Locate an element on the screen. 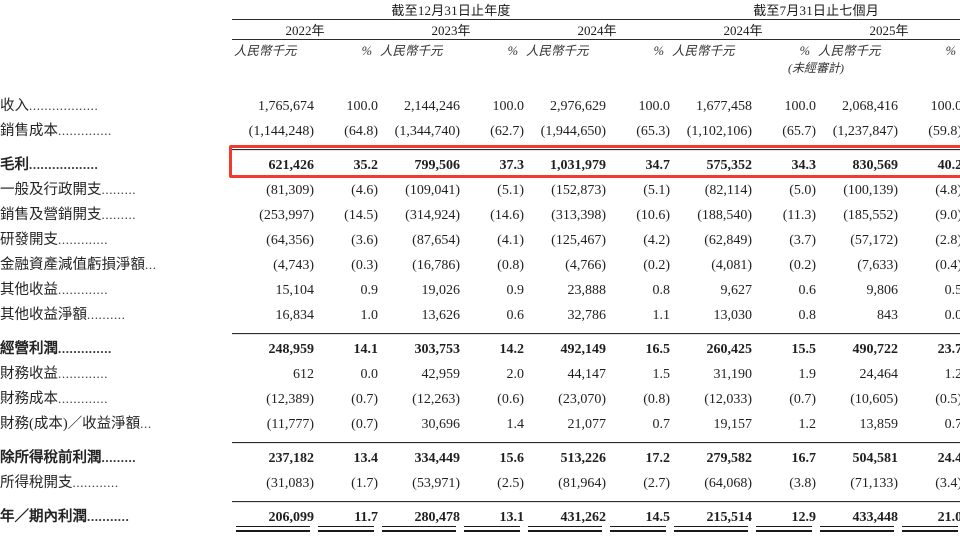  cell-amount: 490,722 is located at coordinates (857, 345).